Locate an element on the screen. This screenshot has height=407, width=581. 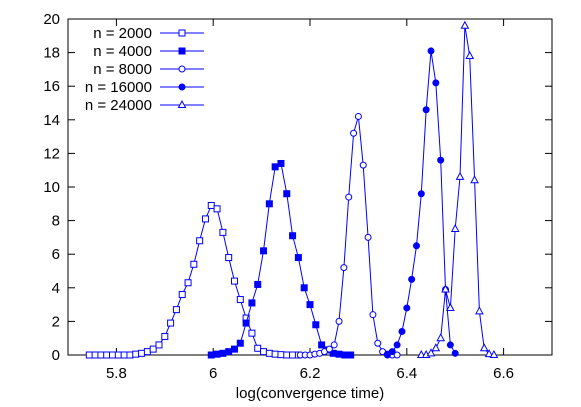
y-tick-label: 2 is located at coordinates (56, 321).